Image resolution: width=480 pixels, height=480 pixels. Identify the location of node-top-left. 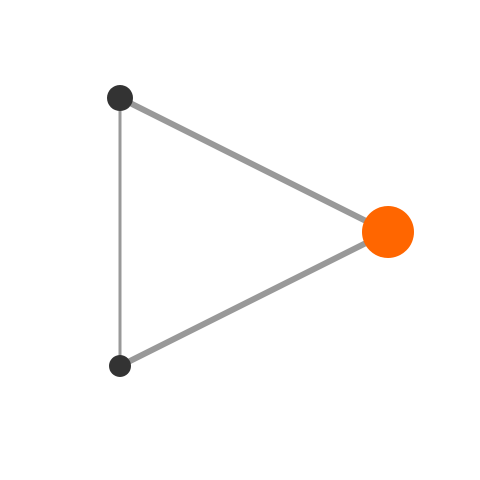
(120, 98).